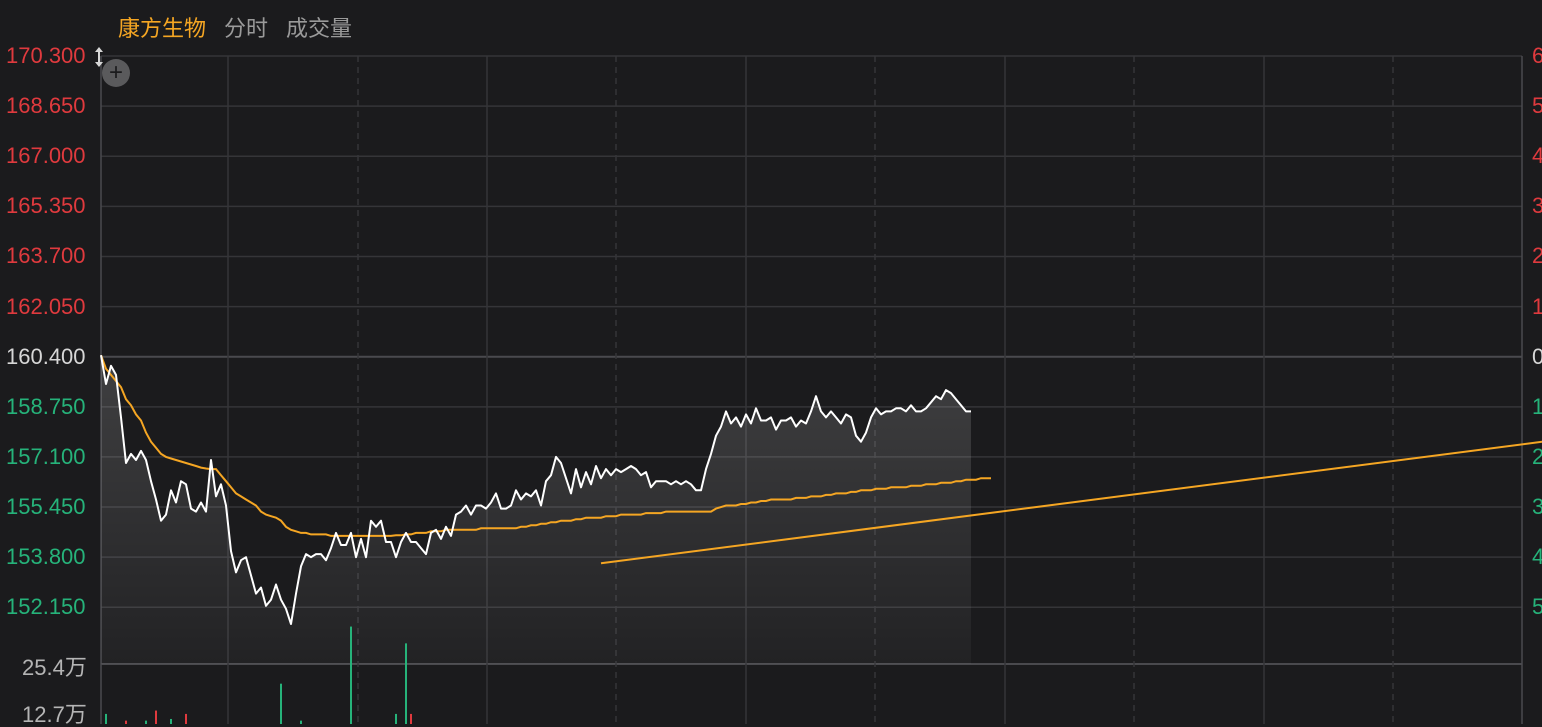 The width and height of the screenshot is (1542, 727). Describe the element at coordinates (545, 445) in the screenshot. I see `average-price-line` at that location.